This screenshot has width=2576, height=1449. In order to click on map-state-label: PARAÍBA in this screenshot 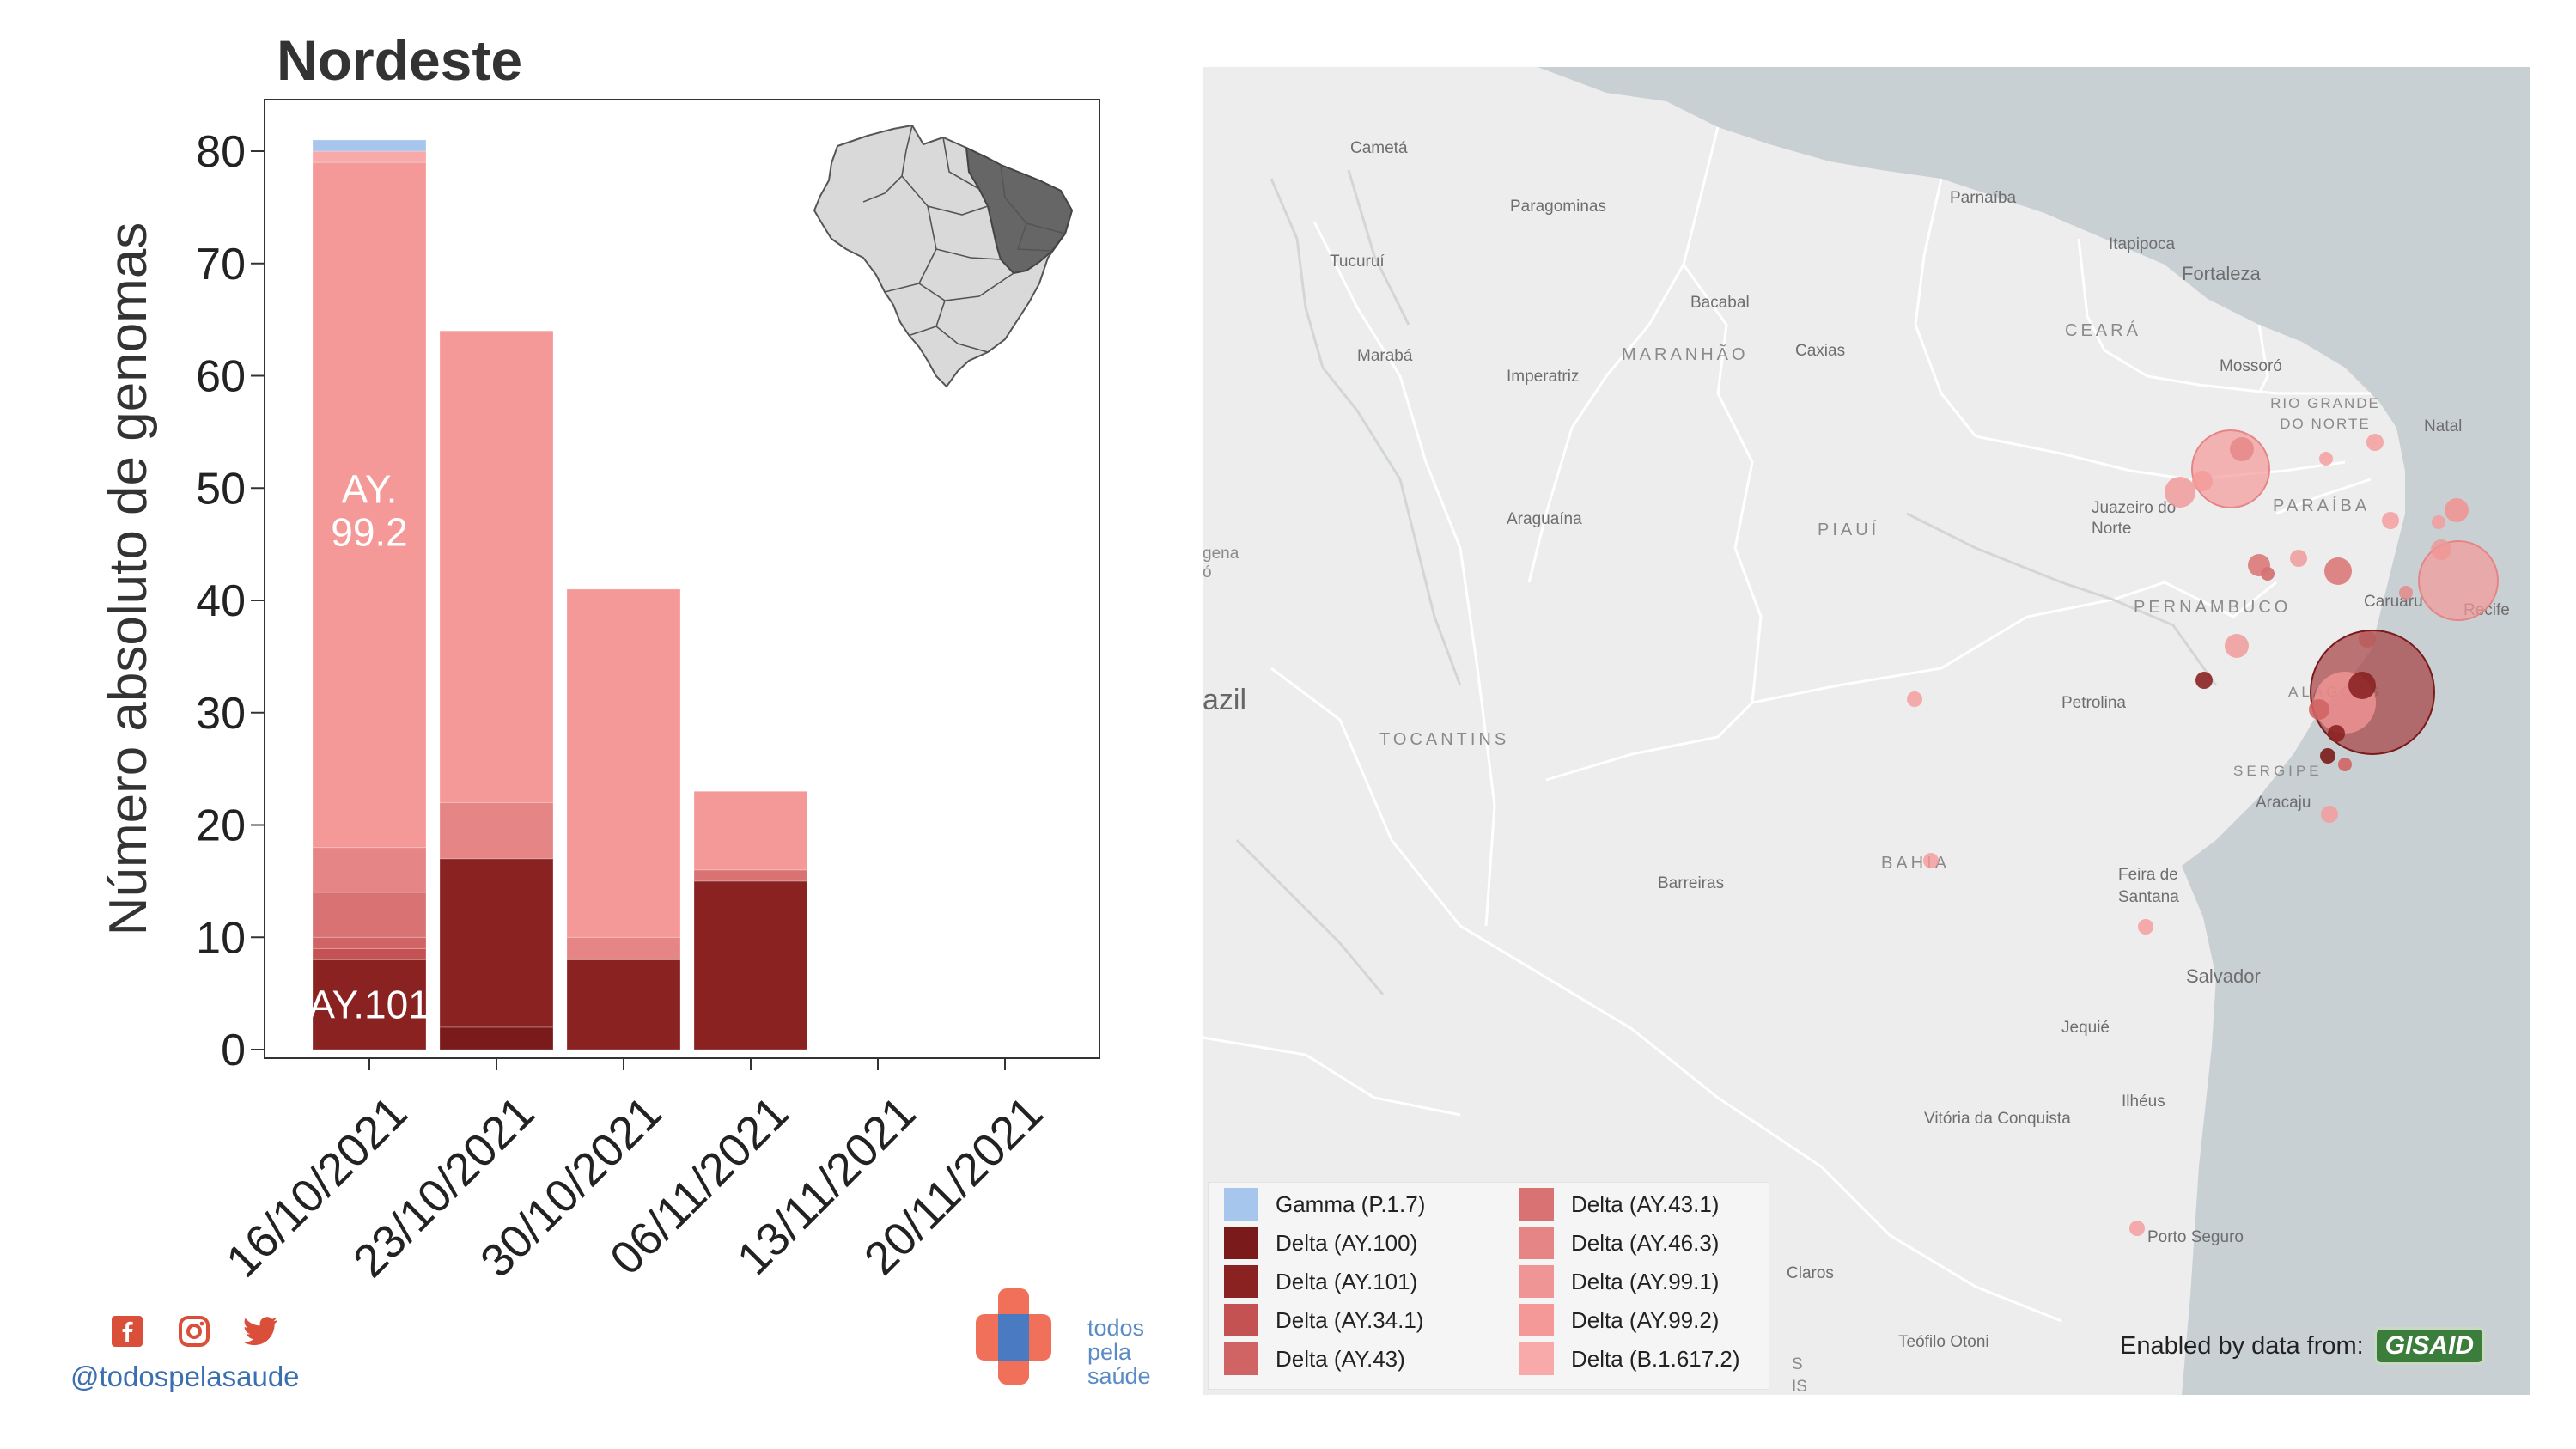, I will do `click(2322, 505)`.